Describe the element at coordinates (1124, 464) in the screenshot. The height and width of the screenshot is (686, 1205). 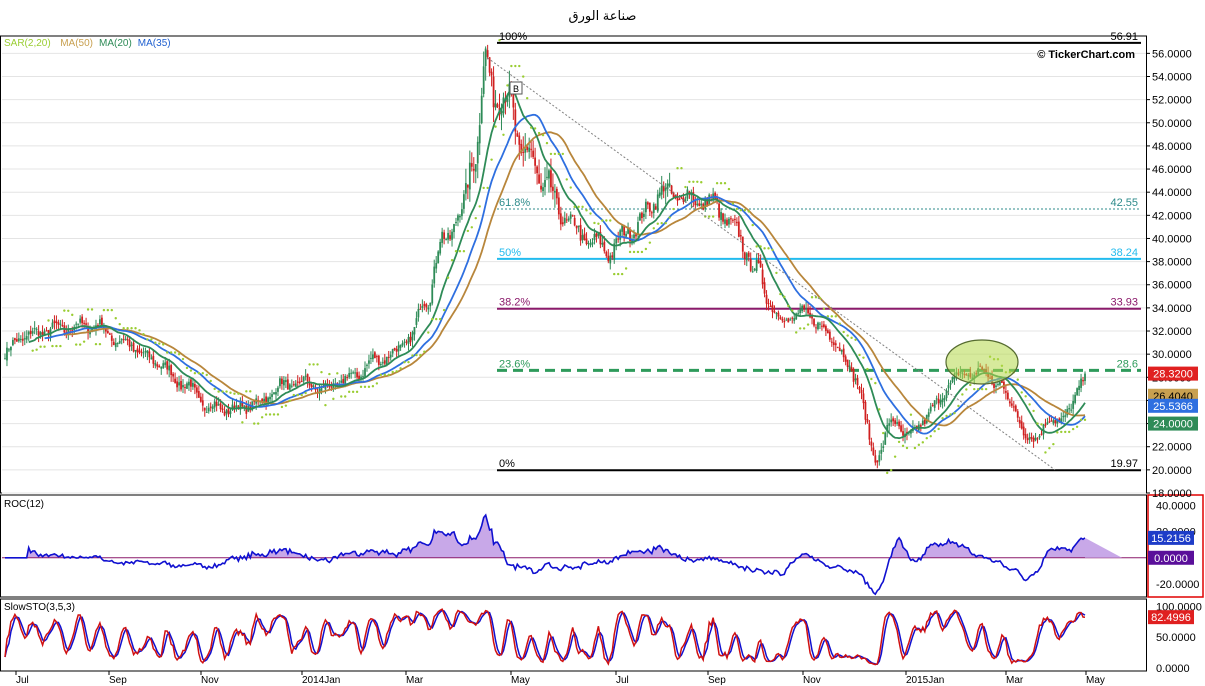
I see `fib-value-label: 19.97` at that location.